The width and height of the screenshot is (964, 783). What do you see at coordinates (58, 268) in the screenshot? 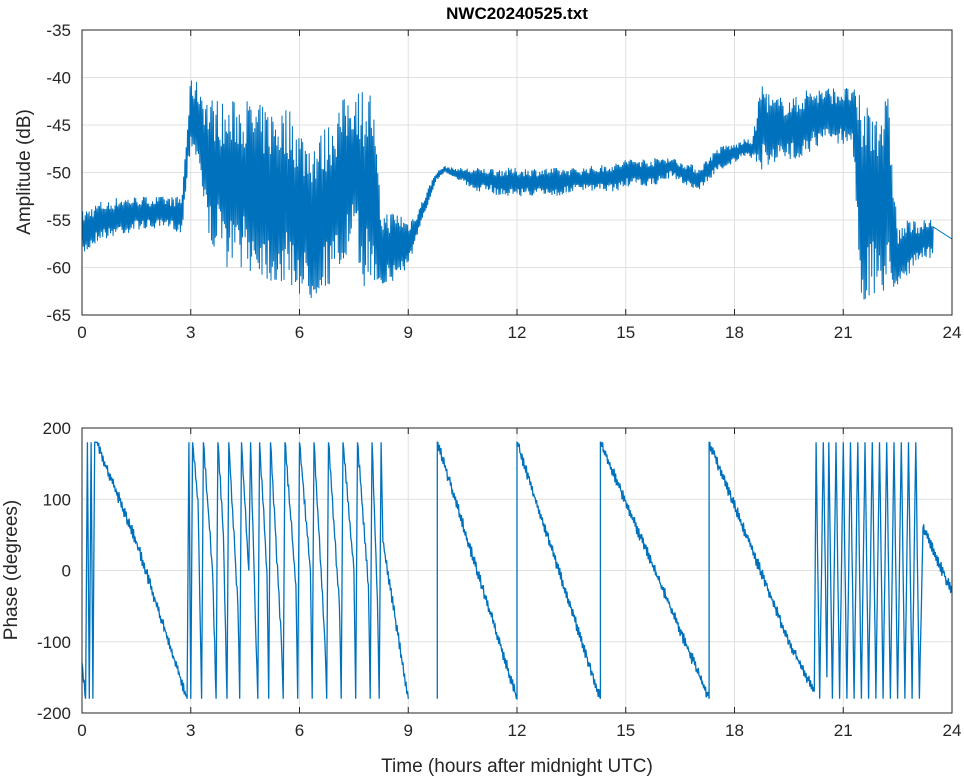
I see `y-tick-label: -60` at bounding box center [58, 268].